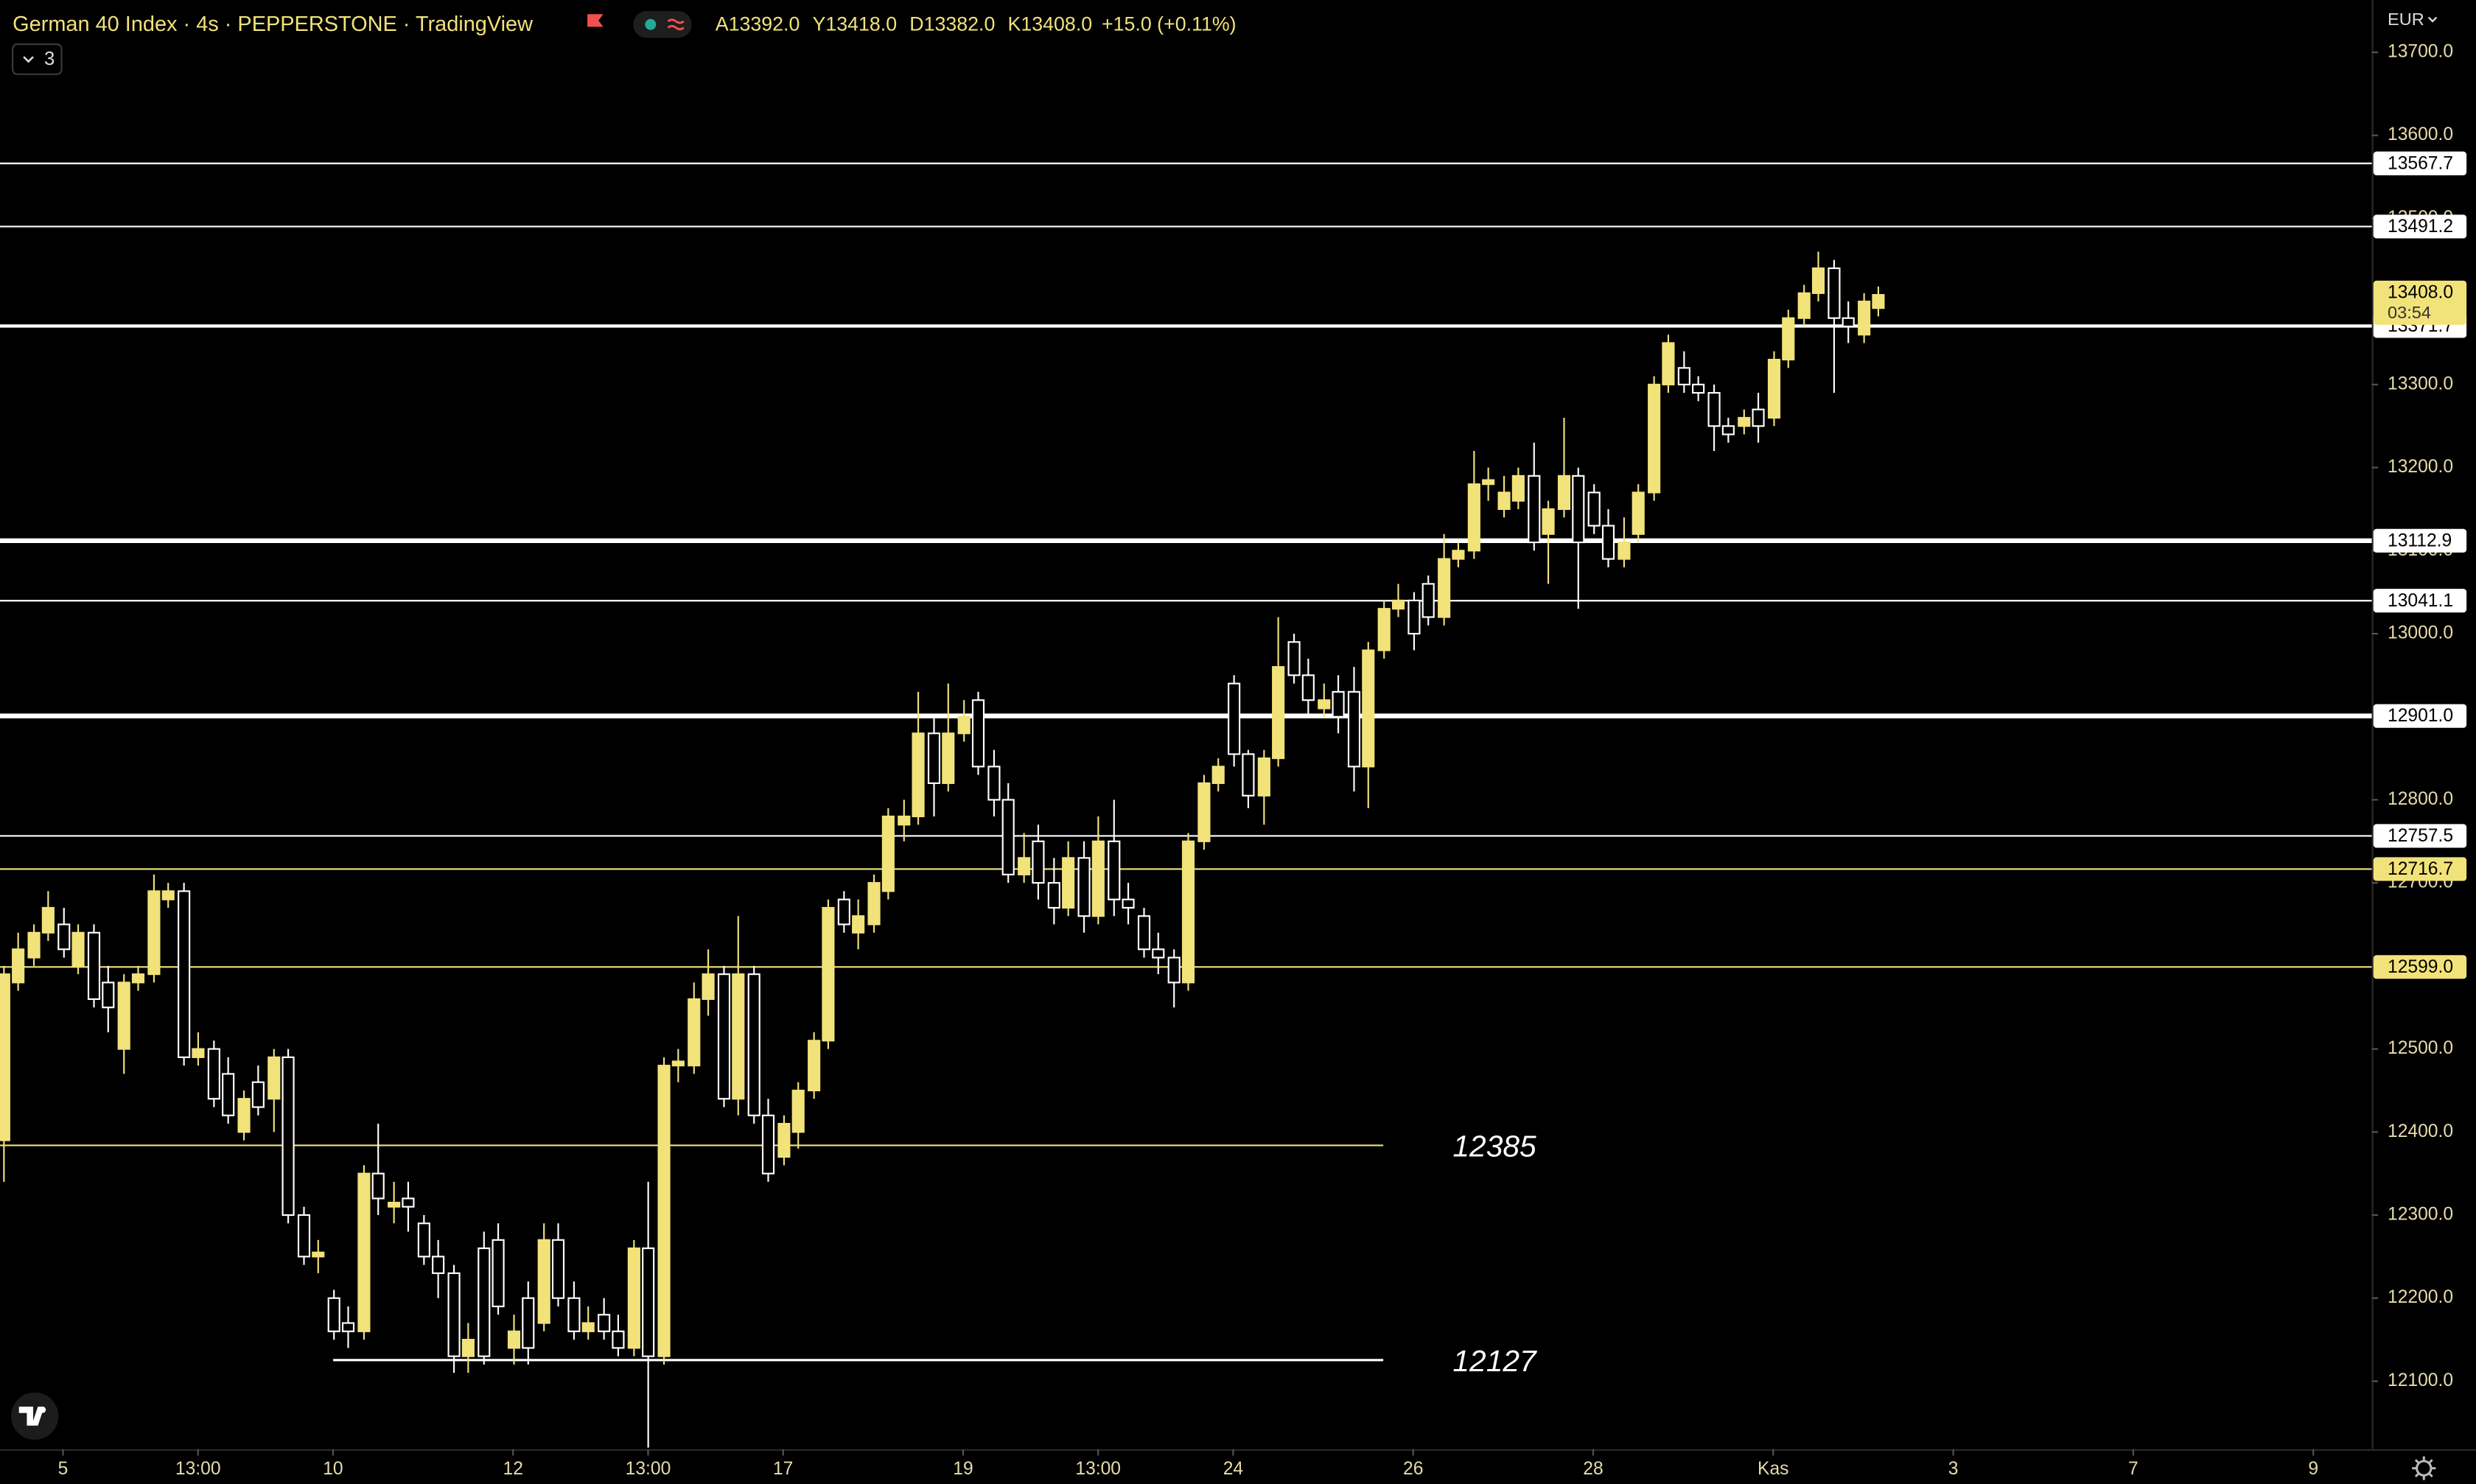 This screenshot has width=2476, height=1484. What do you see at coordinates (963, 1469) in the screenshot?
I see `x-tick-label: 19` at bounding box center [963, 1469].